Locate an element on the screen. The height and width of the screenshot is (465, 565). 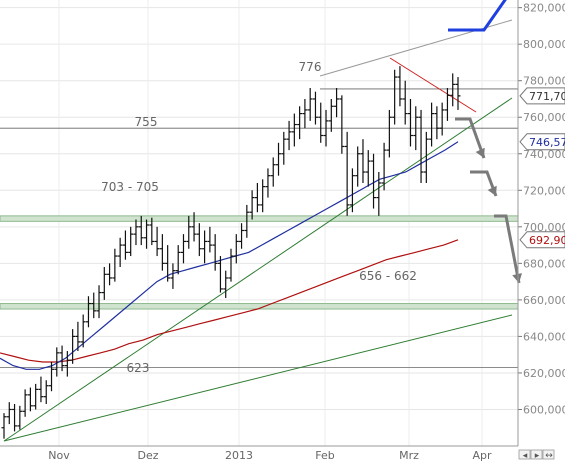
y-tick-label: 800,000 is located at coordinates (544, 44).